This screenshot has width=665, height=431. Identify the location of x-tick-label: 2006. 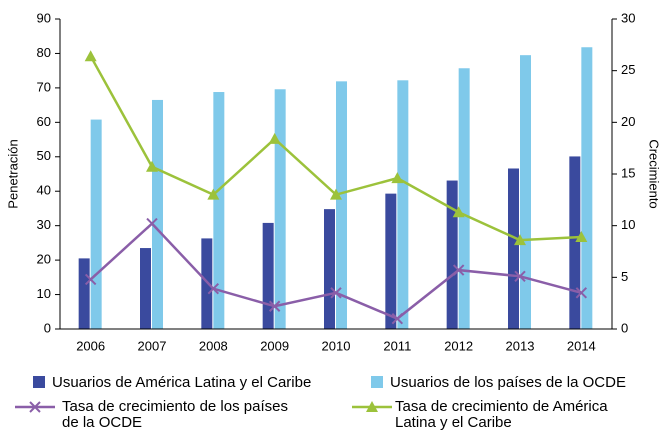
(90, 345).